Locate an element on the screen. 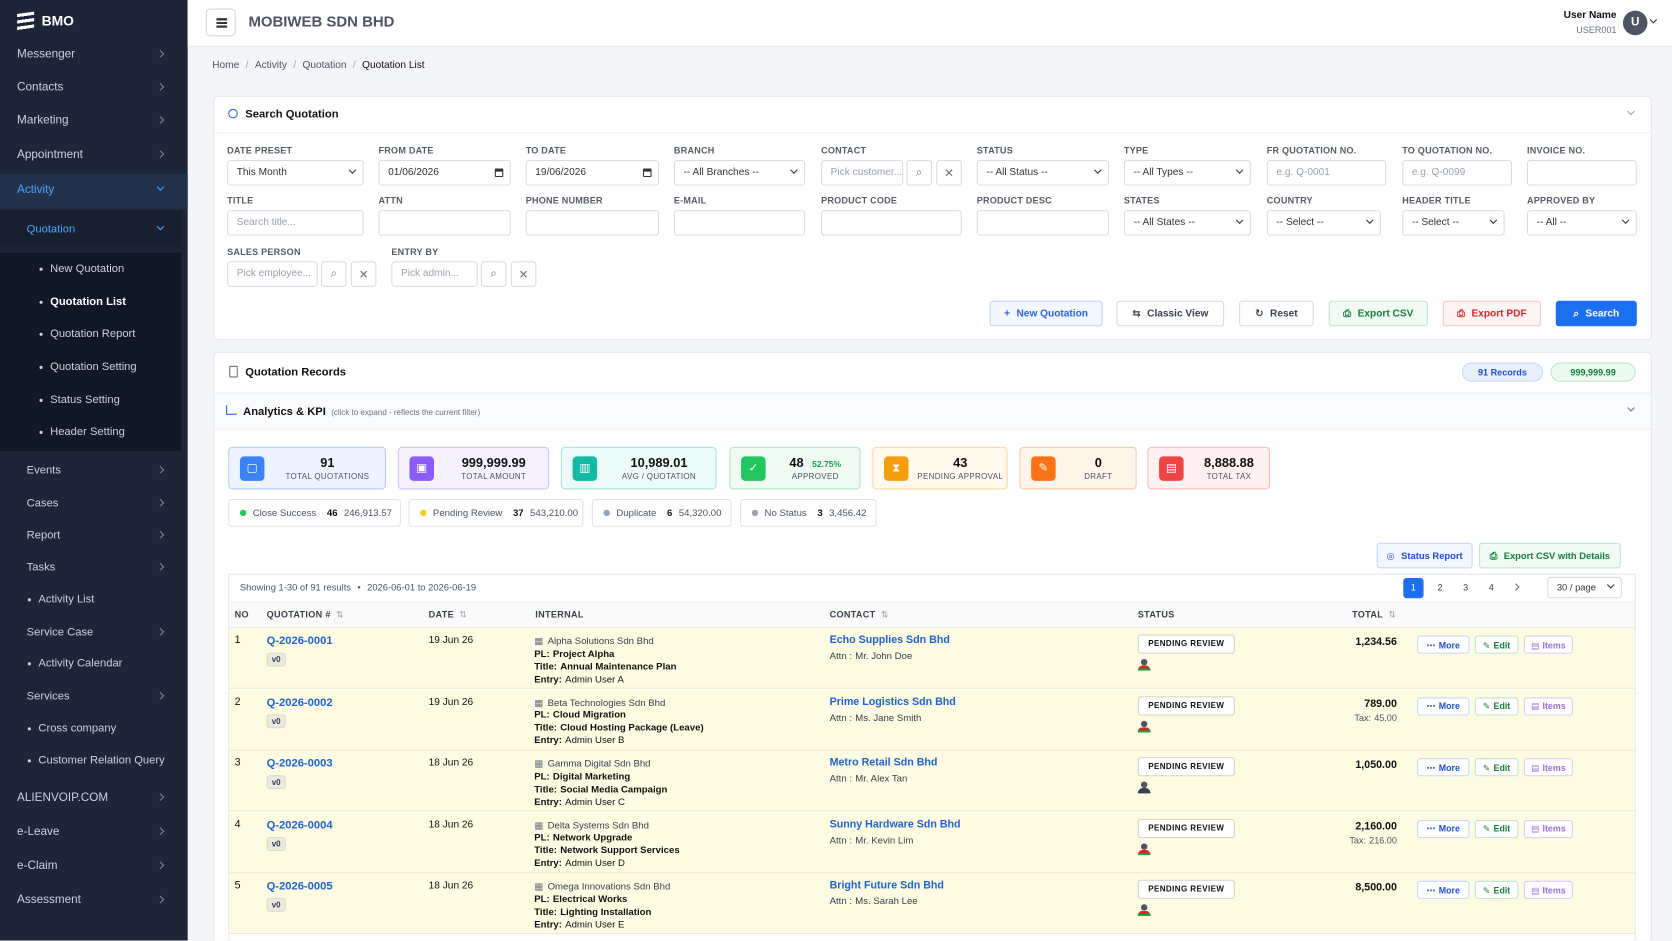 This screenshot has height=941, width=1672. attn-label: Attn : is located at coordinates (841, 656).